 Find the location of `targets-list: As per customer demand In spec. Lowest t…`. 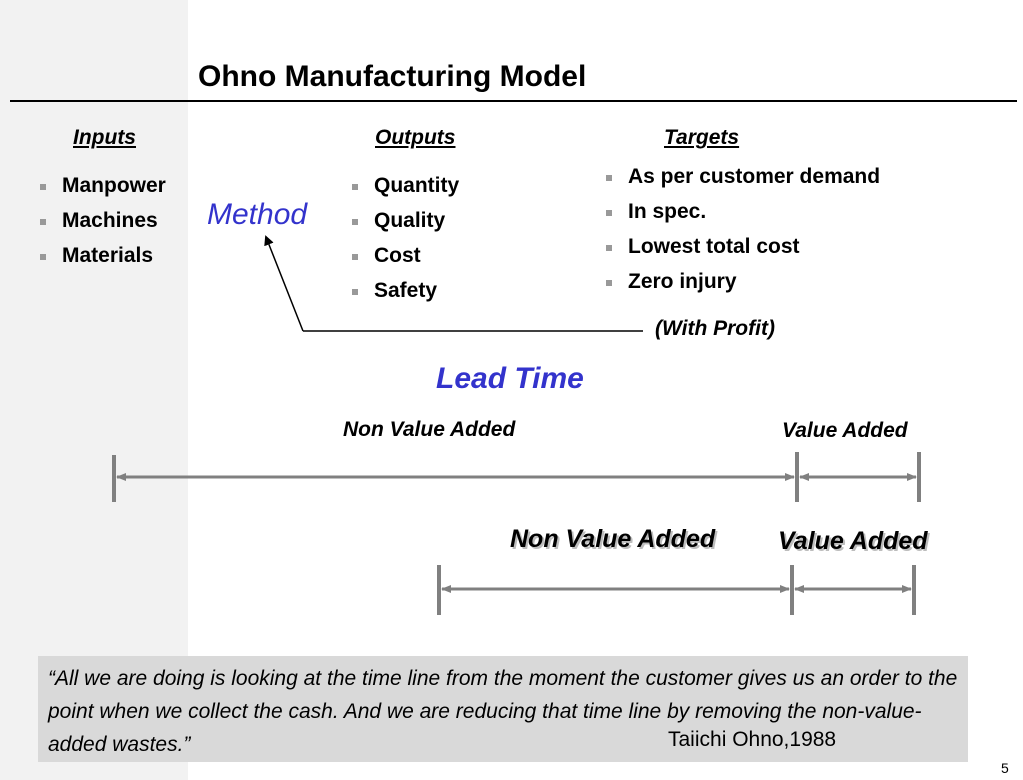

targets-list: As per customer demand In spec. Lowest t… is located at coordinates (742, 235).